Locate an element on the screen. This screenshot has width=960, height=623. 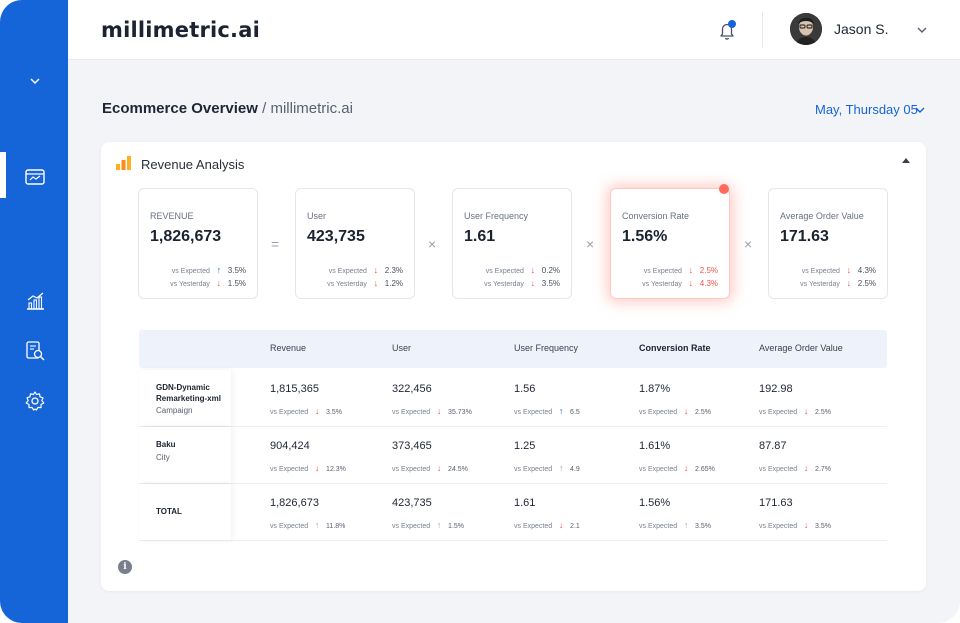
cell-vs-expected: vs Expected ↓ 12.3% is located at coordinates (308, 468).